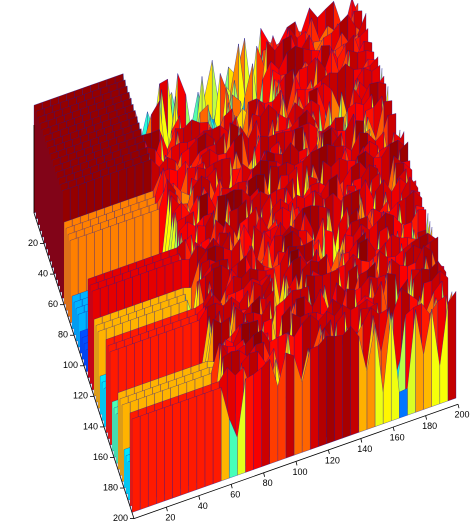 This screenshot has height=531, width=474. I want to click on y-tick-label: 160, so click(100, 457).